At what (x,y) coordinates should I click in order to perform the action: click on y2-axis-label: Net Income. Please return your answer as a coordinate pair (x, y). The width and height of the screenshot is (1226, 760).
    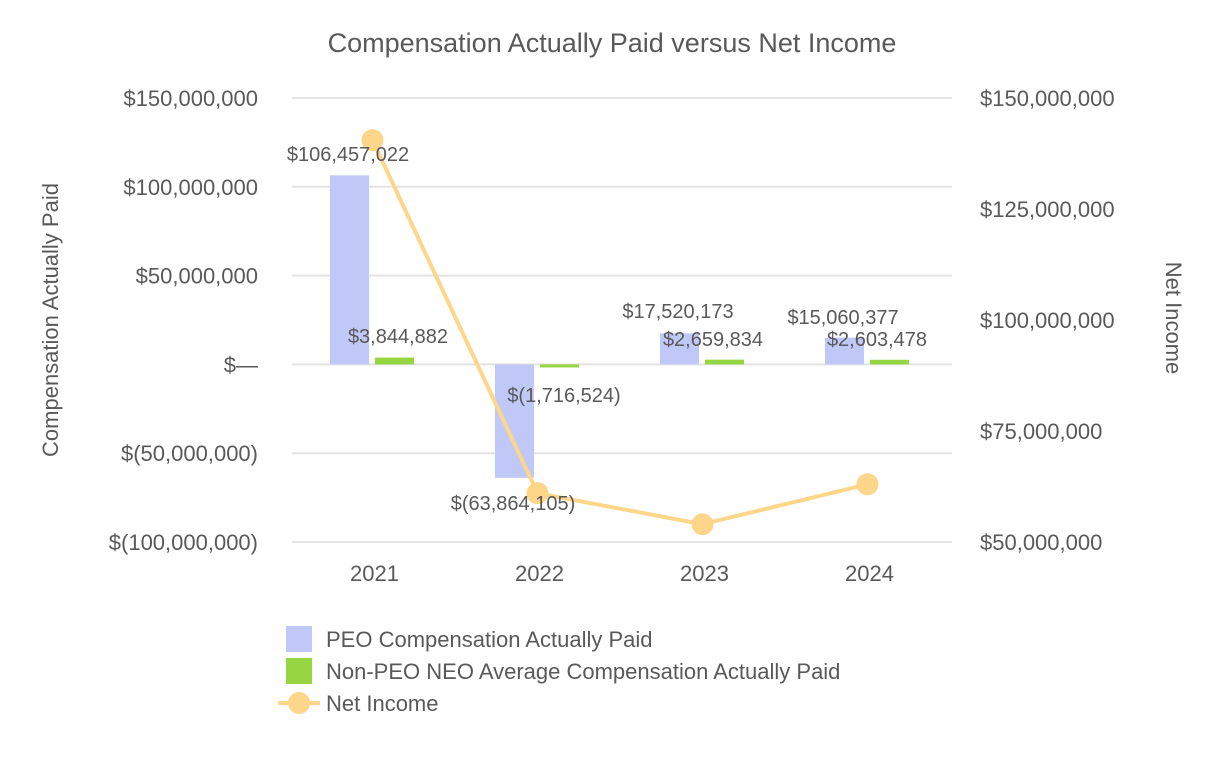
    Looking at the image, I should click on (1173, 318).